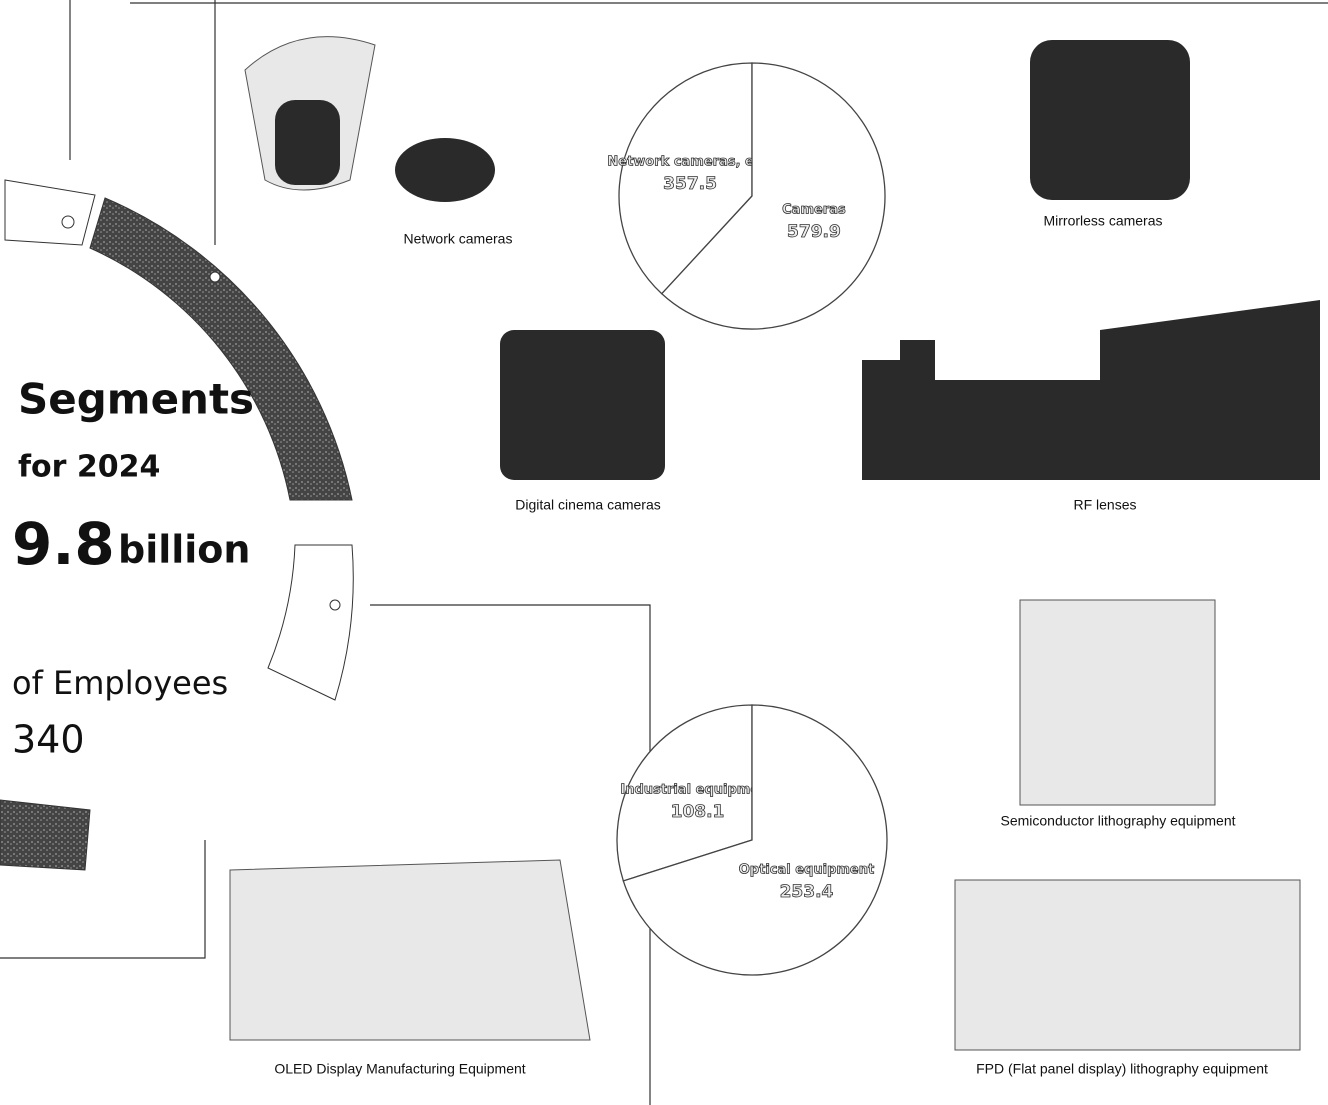 This screenshot has width=1328, height=1105. What do you see at coordinates (89, 467) in the screenshot?
I see `subheading: for 2024` at bounding box center [89, 467].